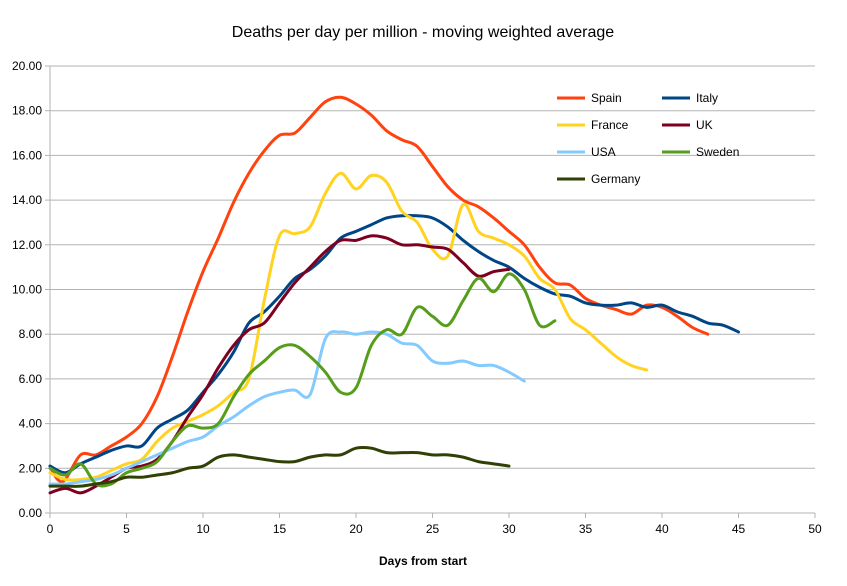  Describe the element at coordinates (31, 334) in the screenshot. I see `y-tick-label: 8.00` at that location.